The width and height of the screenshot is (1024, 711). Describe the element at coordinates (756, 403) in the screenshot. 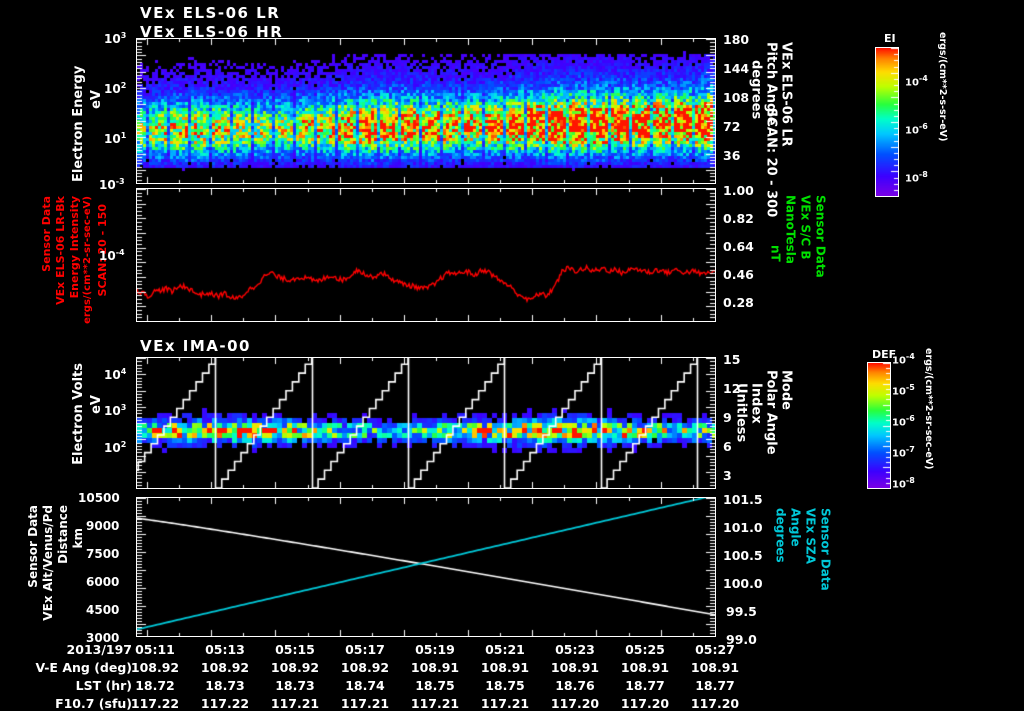

I see `panel3-right-label-3: Index` at that location.